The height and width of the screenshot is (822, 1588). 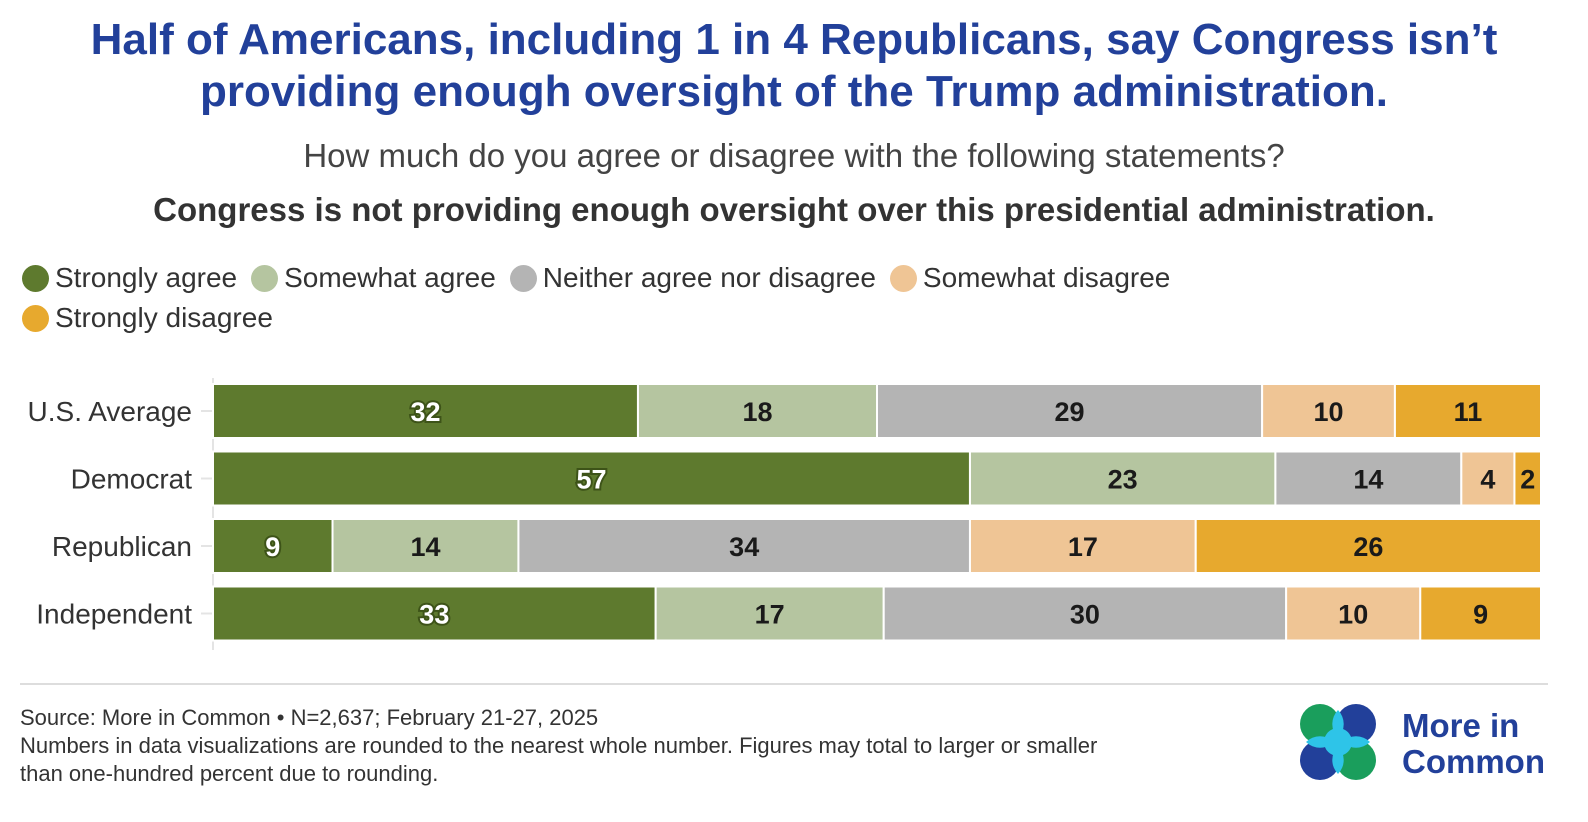 I want to click on legend-item: Neither agree nor disagree, so click(x=692, y=278).